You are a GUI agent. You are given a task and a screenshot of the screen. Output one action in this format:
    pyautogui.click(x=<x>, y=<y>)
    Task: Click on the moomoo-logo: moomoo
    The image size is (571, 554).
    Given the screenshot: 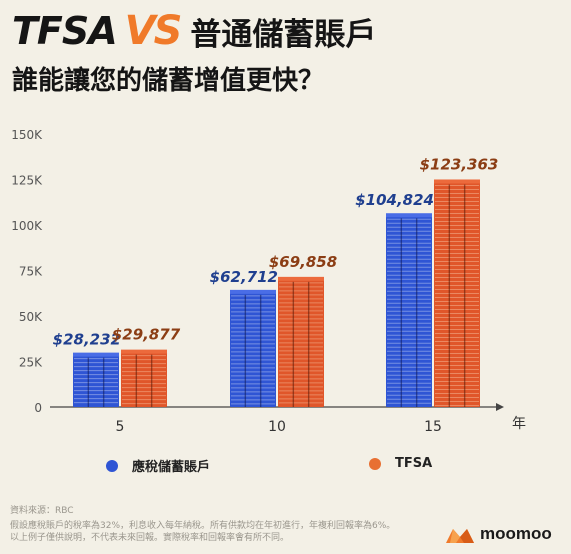 What is the action you would take?
    pyautogui.click(x=498, y=534)
    